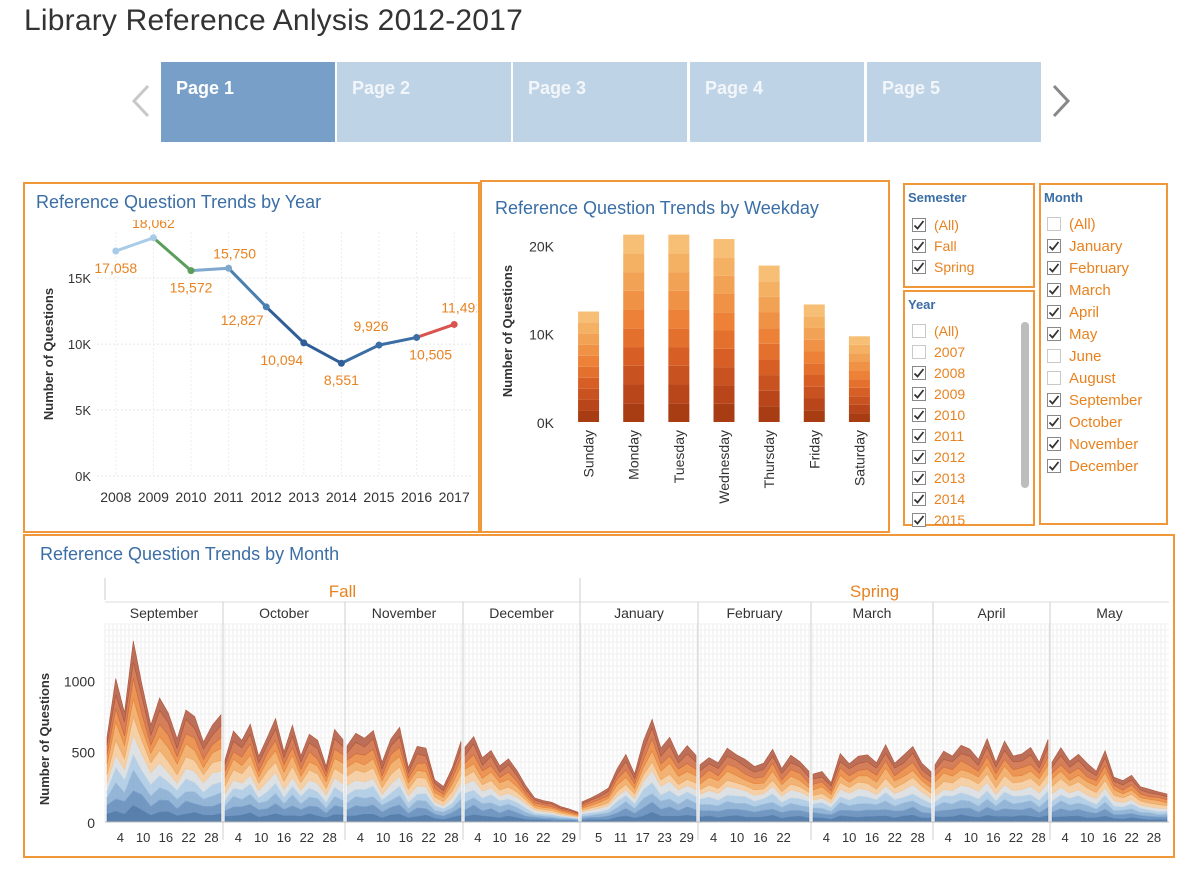  Describe the element at coordinates (938, 373) in the screenshot. I see `year-filter-option: 2008` at that location.